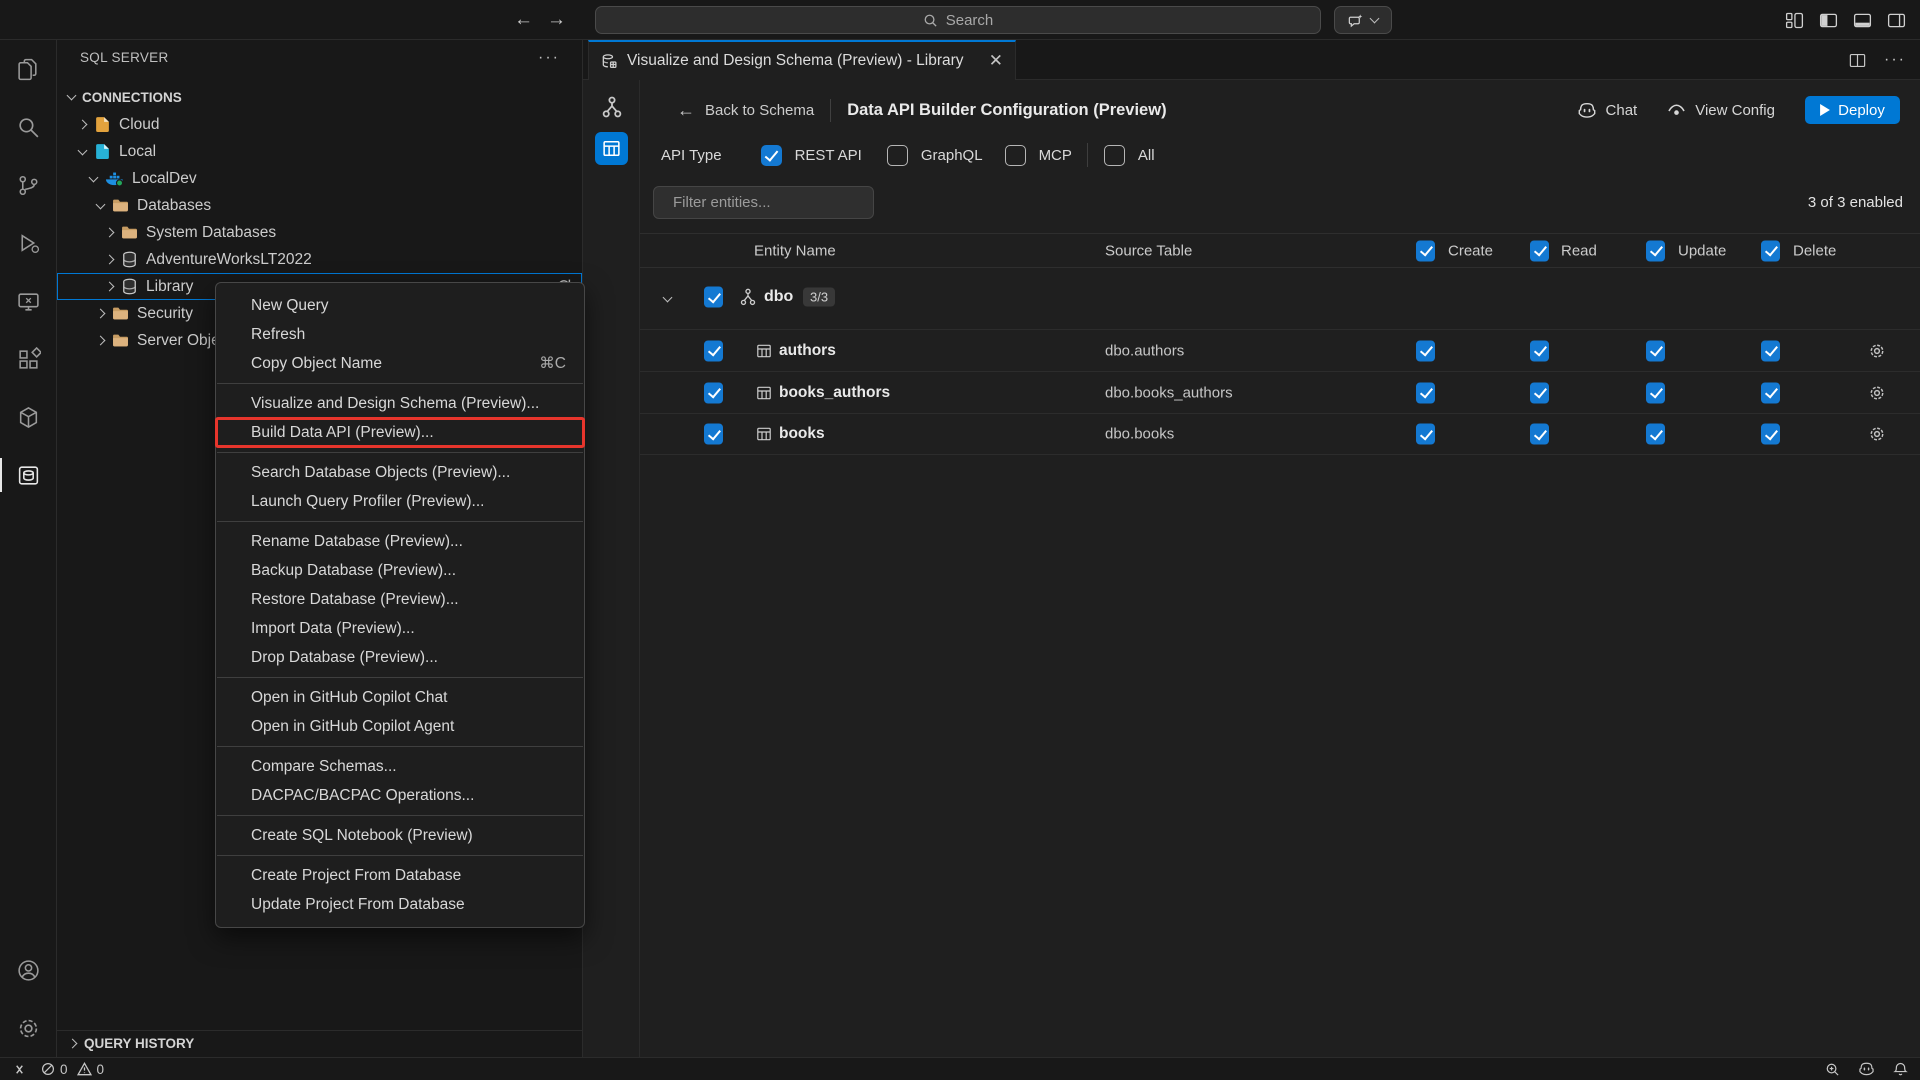 Image resolution: width=1920 pixels, height=1080 pixels. Describe the element at coordinates (1280, 392) in the screenshot. I see `entity-row-books-authors: books_authors dbo.books_authors` at that location.